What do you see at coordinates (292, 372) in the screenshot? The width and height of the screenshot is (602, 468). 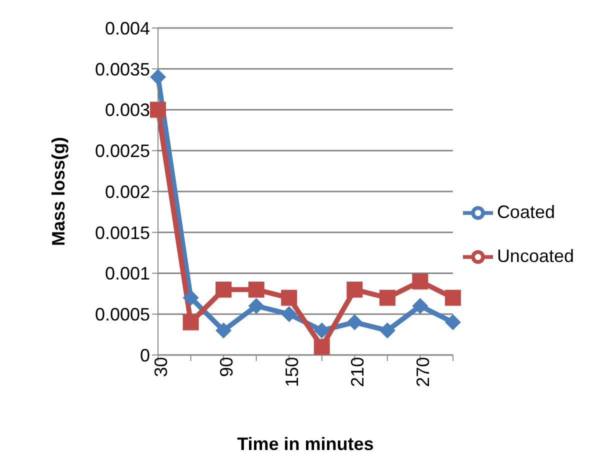 I see `x-tick-label: 150` at bounding box center [292, 372].